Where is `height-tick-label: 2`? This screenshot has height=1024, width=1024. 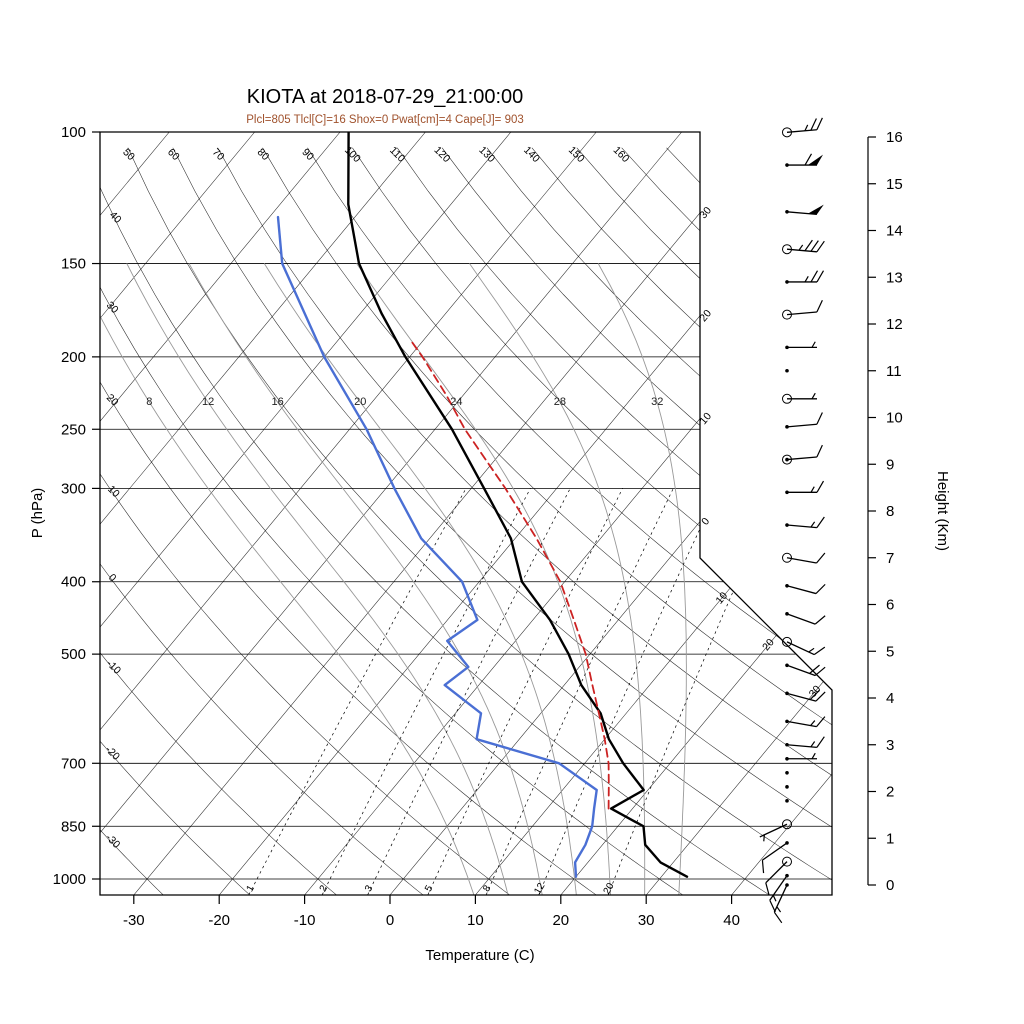
height-tick-label: 2 is located at coordinates (890, 792).